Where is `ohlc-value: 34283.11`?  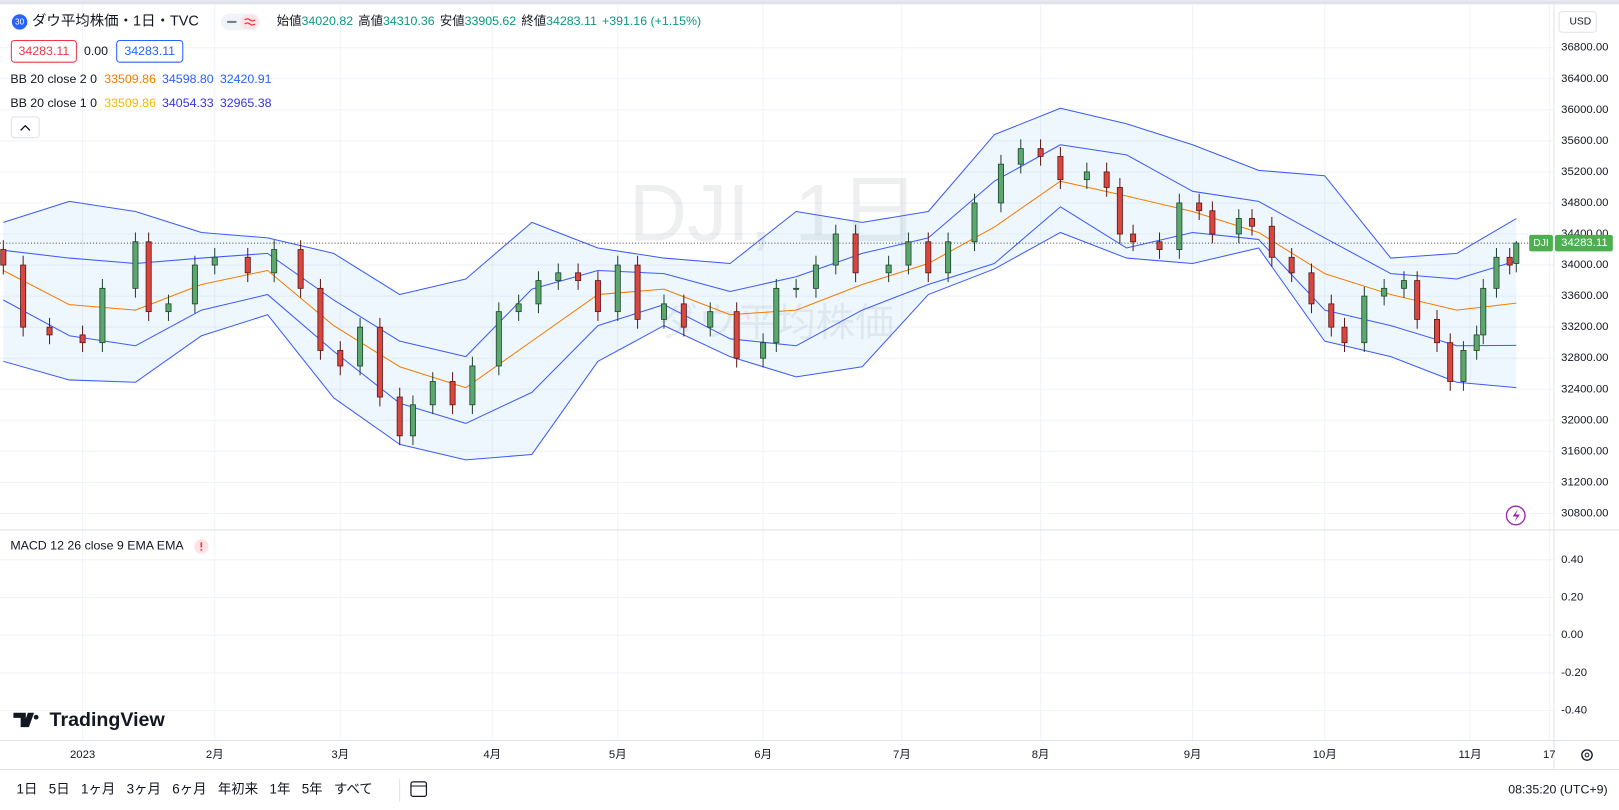 ohlc-value: 34283.11 is located at coordinates (571, 21).